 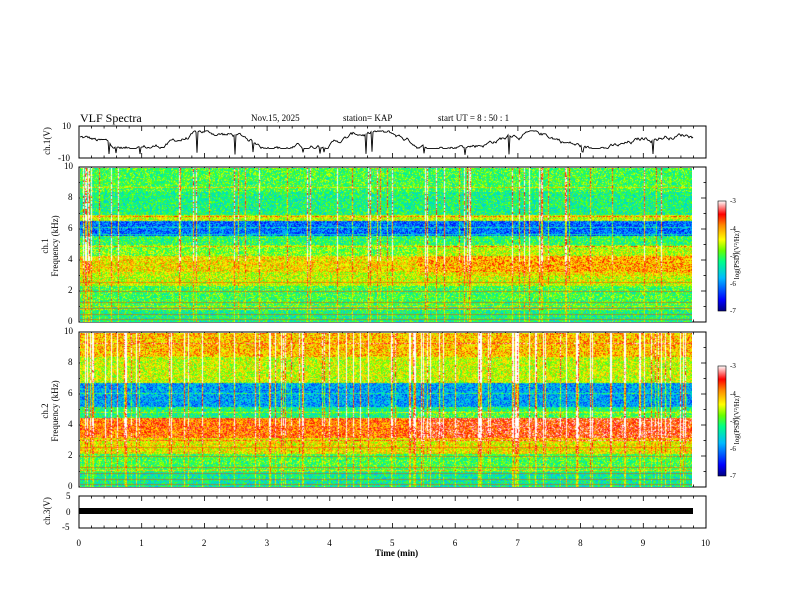 What do you see at coordinates (47, 141) in the screenshot?
I see `ch1-waveform-ylabel: ch.1(V)` at bounding box center [47, 141].